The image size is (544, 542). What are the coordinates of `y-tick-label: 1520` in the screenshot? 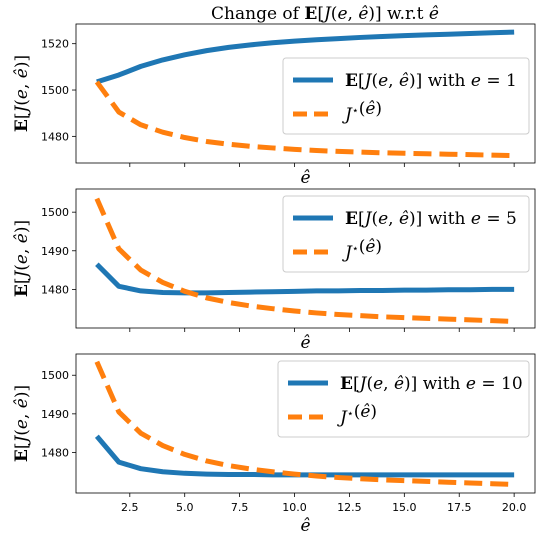 It's located at (55, 44).